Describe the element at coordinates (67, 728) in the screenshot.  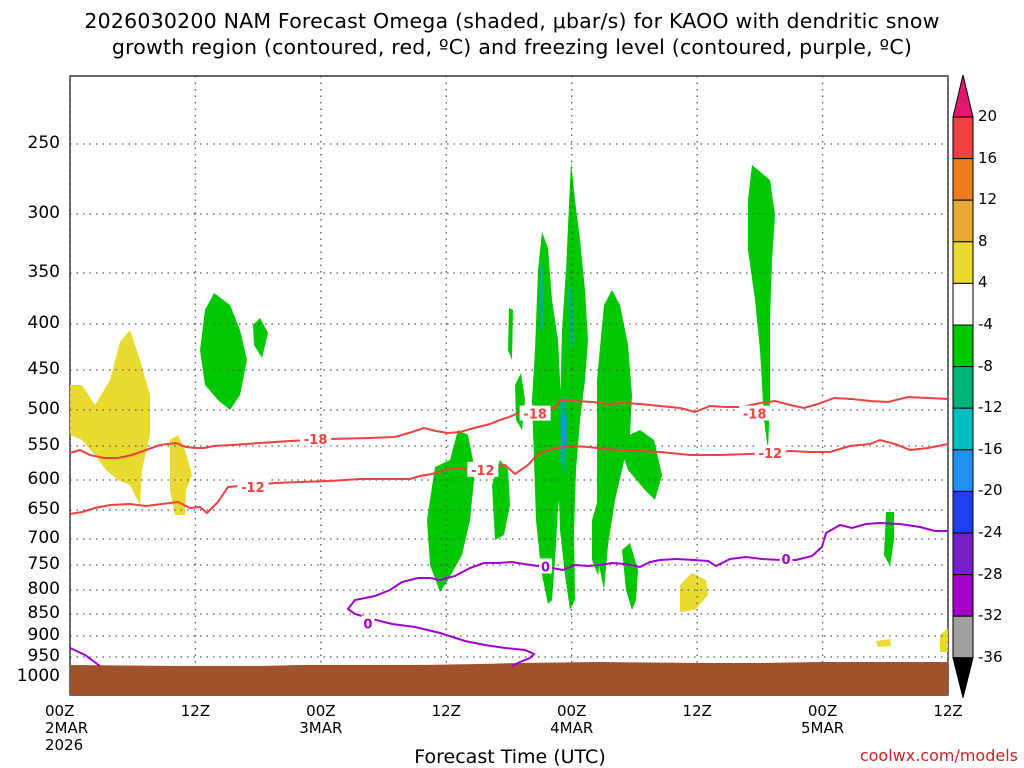
I see `x-tick-label-0-line2: 2MAR` at that location.